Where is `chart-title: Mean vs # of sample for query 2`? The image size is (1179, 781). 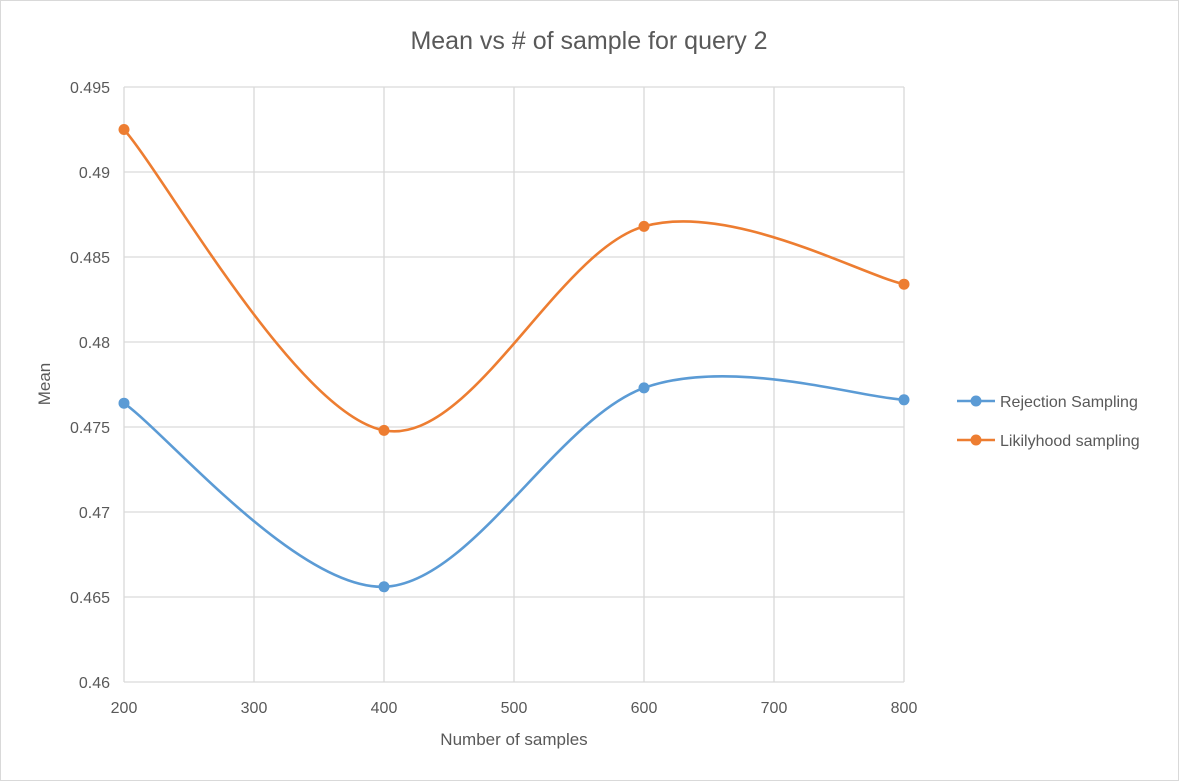
chart-title: Mean vs # of sample for query 2 is located at coordinates (588, 41).